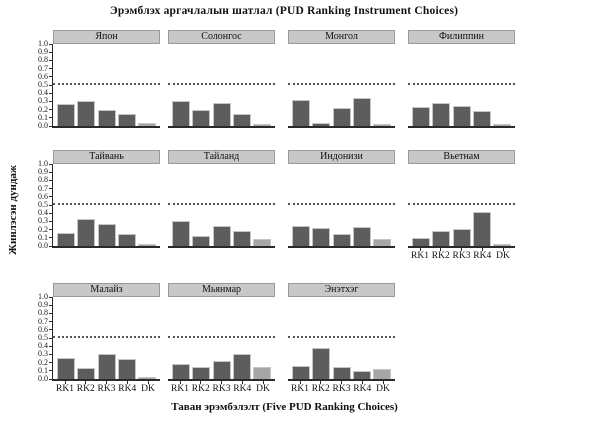  I want to click on bar-taiwan-rk3, so click(106, 234).